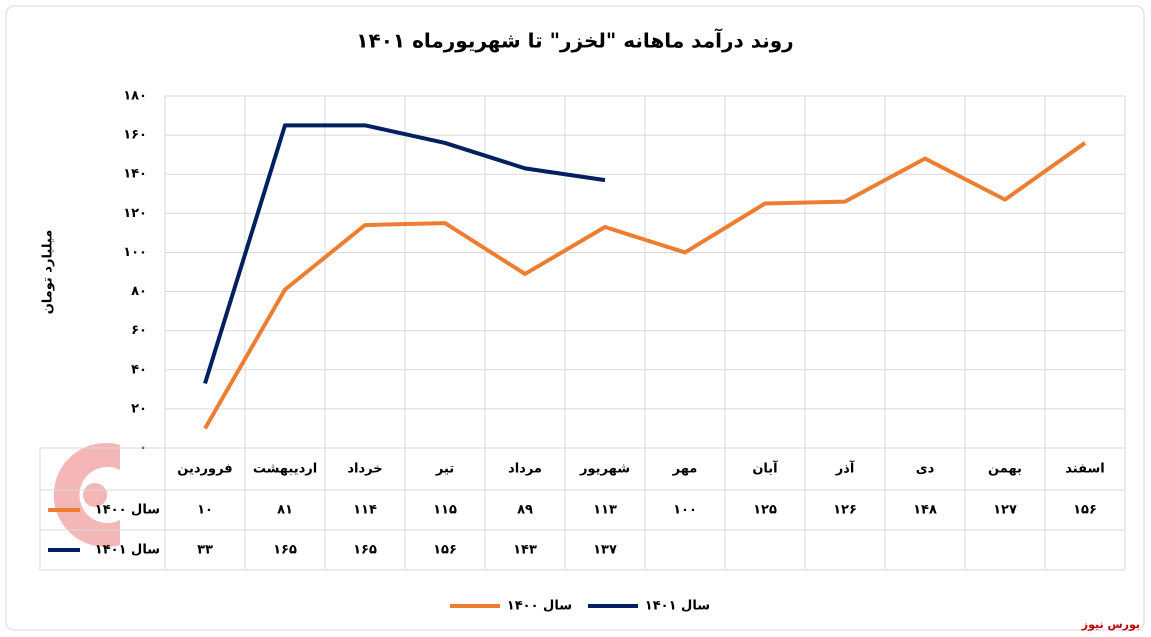 The width and height of the screenshot is (1151, 637). Describe the element at coordinates (204, 469) in the screenshot. I see `x-tick-label: فروردین` at that location.